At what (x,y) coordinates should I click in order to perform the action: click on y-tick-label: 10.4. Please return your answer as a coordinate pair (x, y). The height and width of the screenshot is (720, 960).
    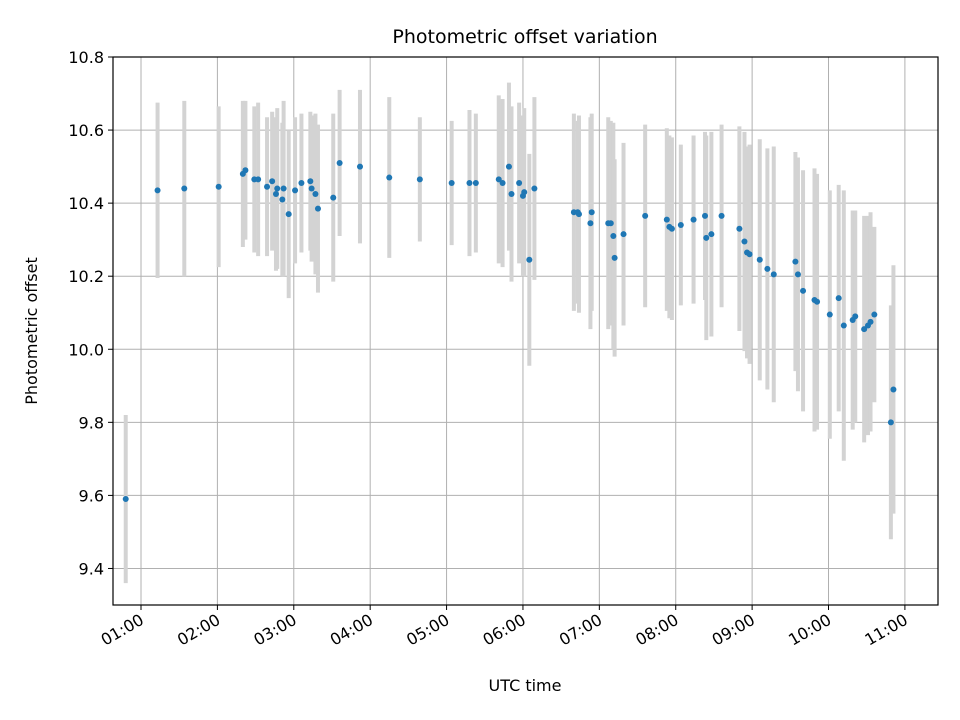
    Looking at the image, I should click on (86, 203).